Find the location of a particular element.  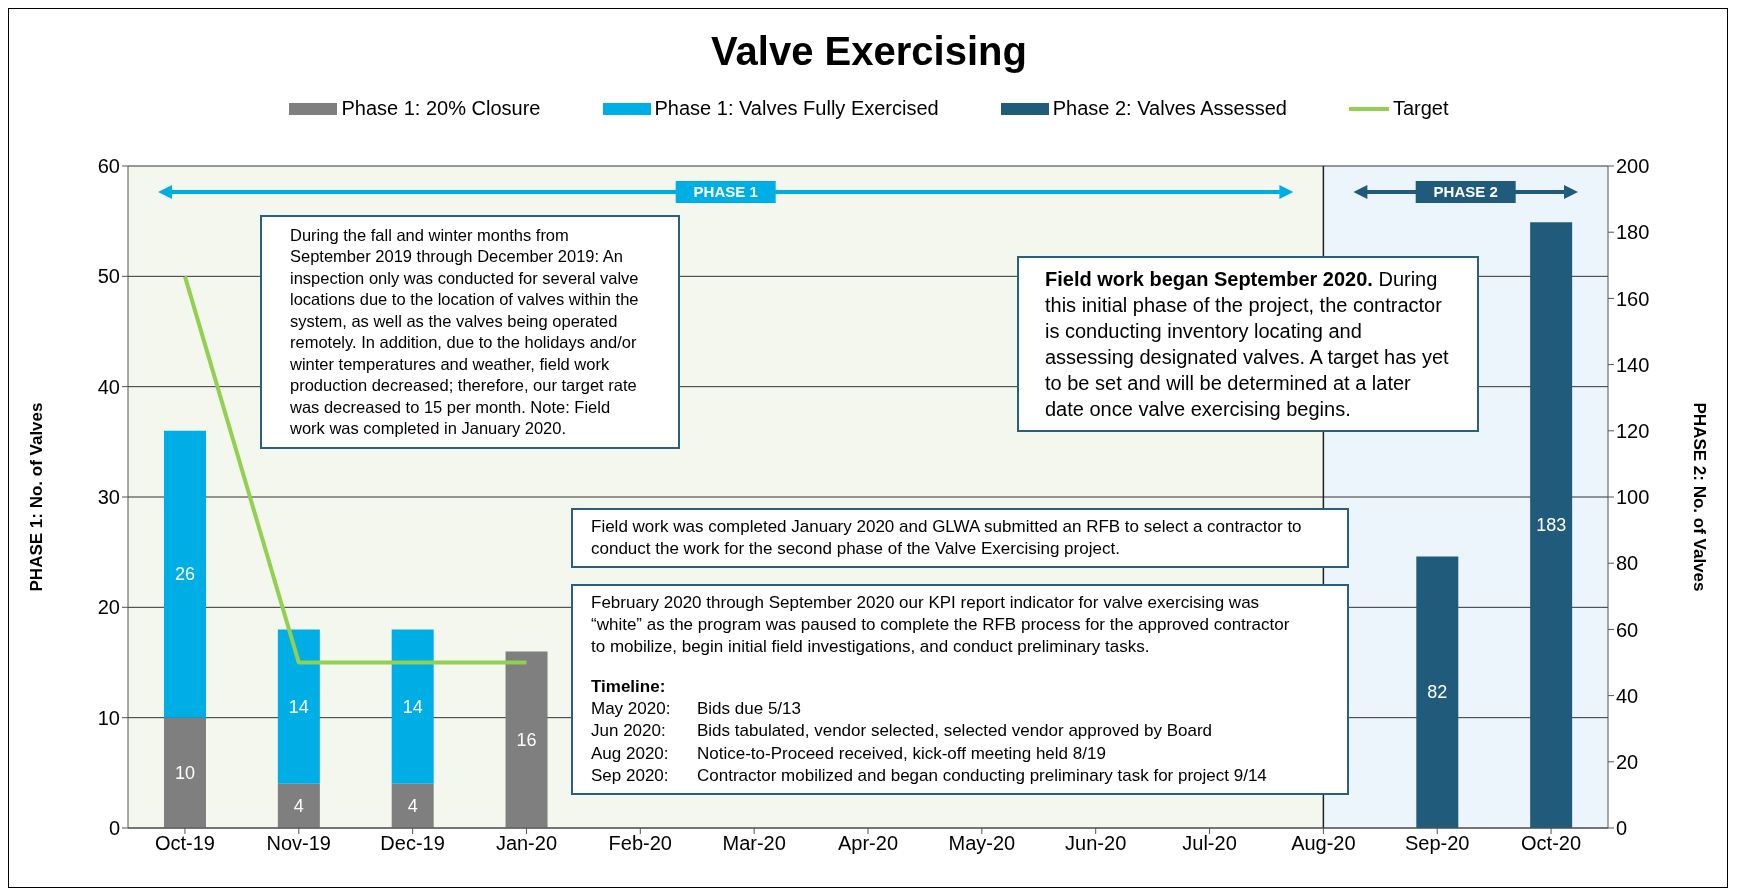

x-tick-label: Jul-20 is located at coordinates (1209, 843).